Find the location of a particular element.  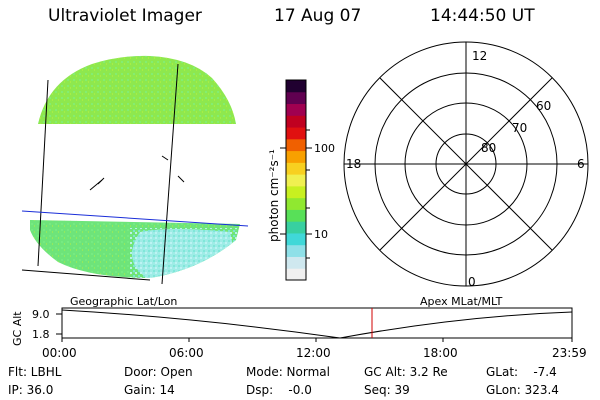

mlt-label-18: 18 is located at coordinates (353, 164).